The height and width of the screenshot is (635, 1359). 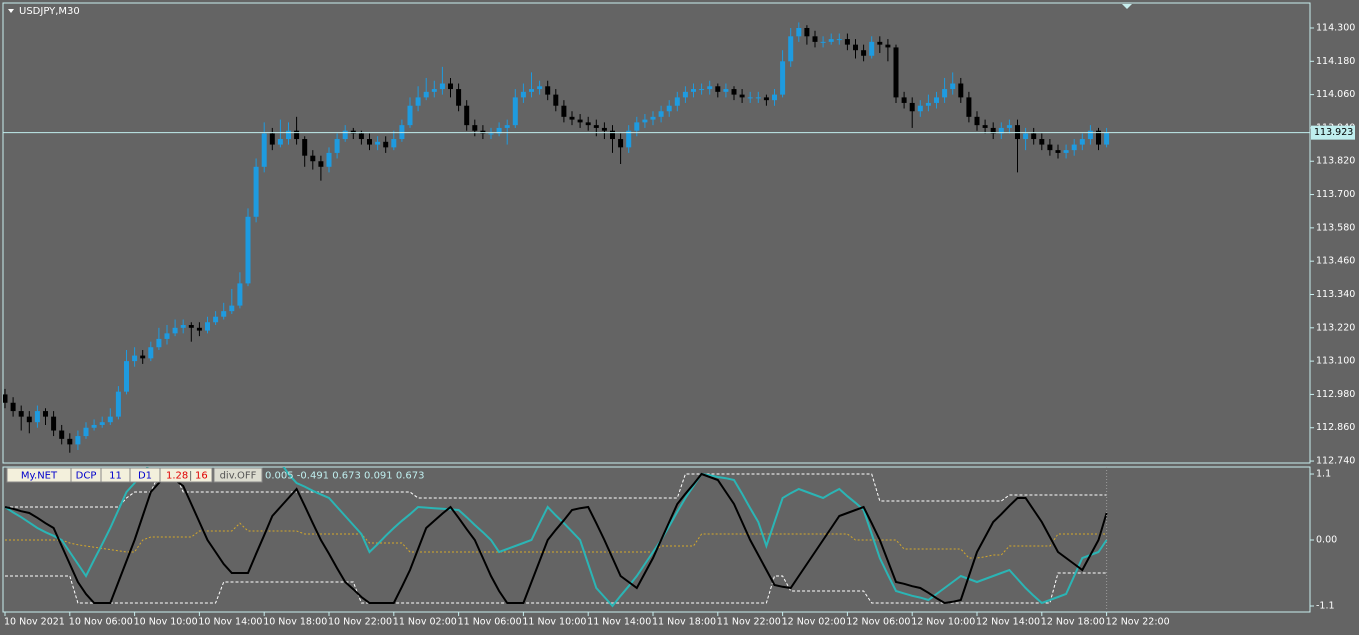 What do you see at coordinates (943, 622) in the screenshot?
I see `x-tick-label: 12 Nov 10:00` at bounding box center [943, 622].